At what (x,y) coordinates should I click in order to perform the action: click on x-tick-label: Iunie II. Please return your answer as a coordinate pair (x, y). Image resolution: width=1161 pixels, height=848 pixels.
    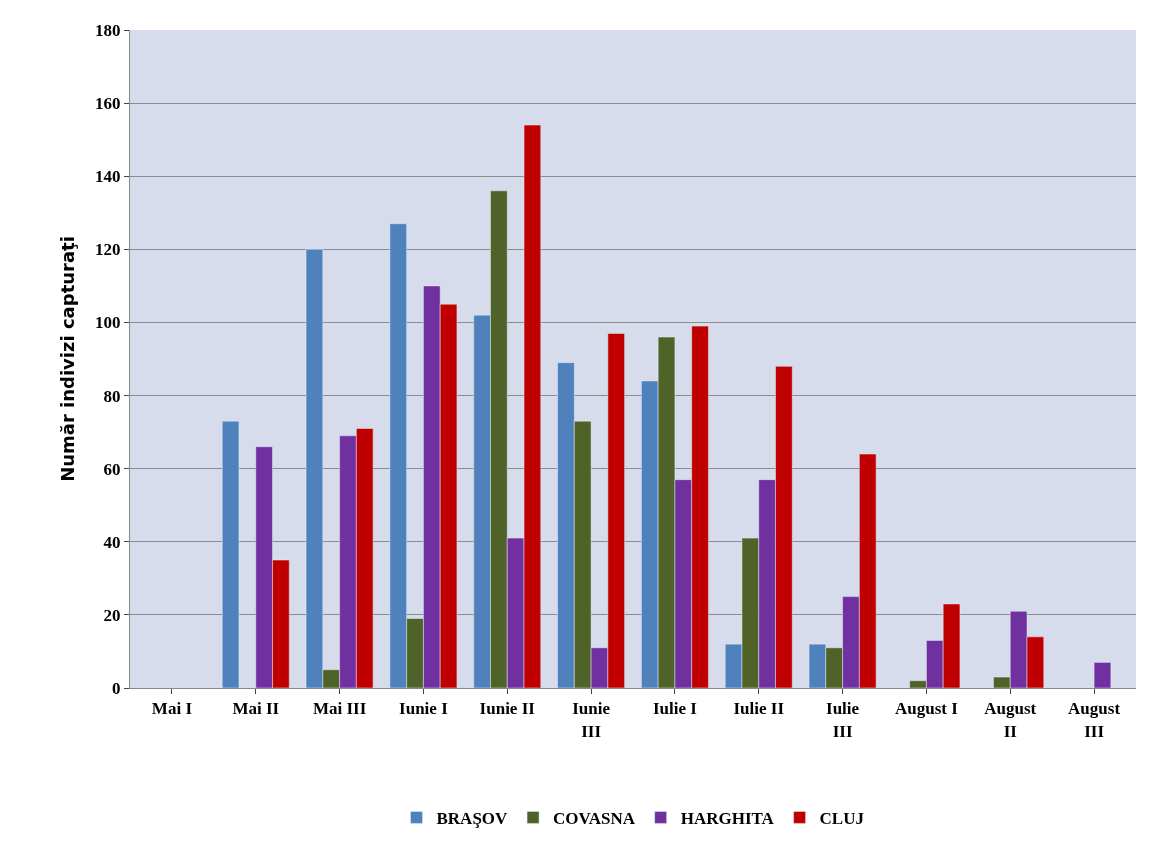
    Looking at the image, I should click on (507, 709).